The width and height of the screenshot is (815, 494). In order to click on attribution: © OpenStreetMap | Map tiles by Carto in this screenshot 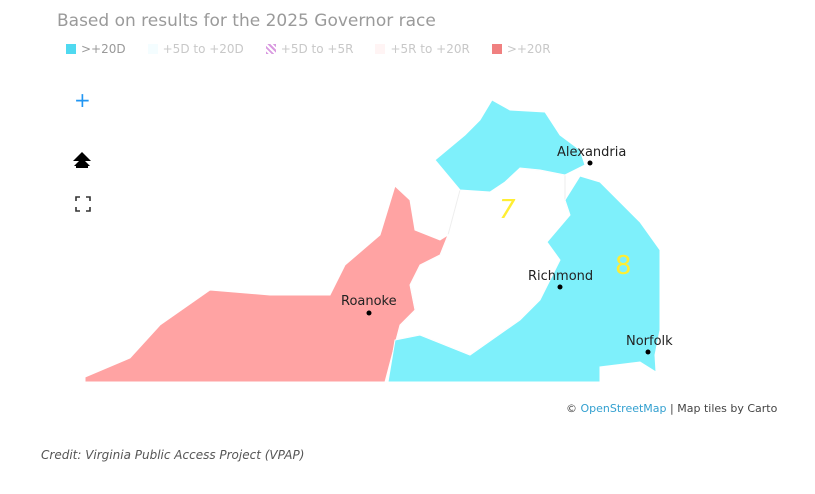, I will do `click(671, 408)`.